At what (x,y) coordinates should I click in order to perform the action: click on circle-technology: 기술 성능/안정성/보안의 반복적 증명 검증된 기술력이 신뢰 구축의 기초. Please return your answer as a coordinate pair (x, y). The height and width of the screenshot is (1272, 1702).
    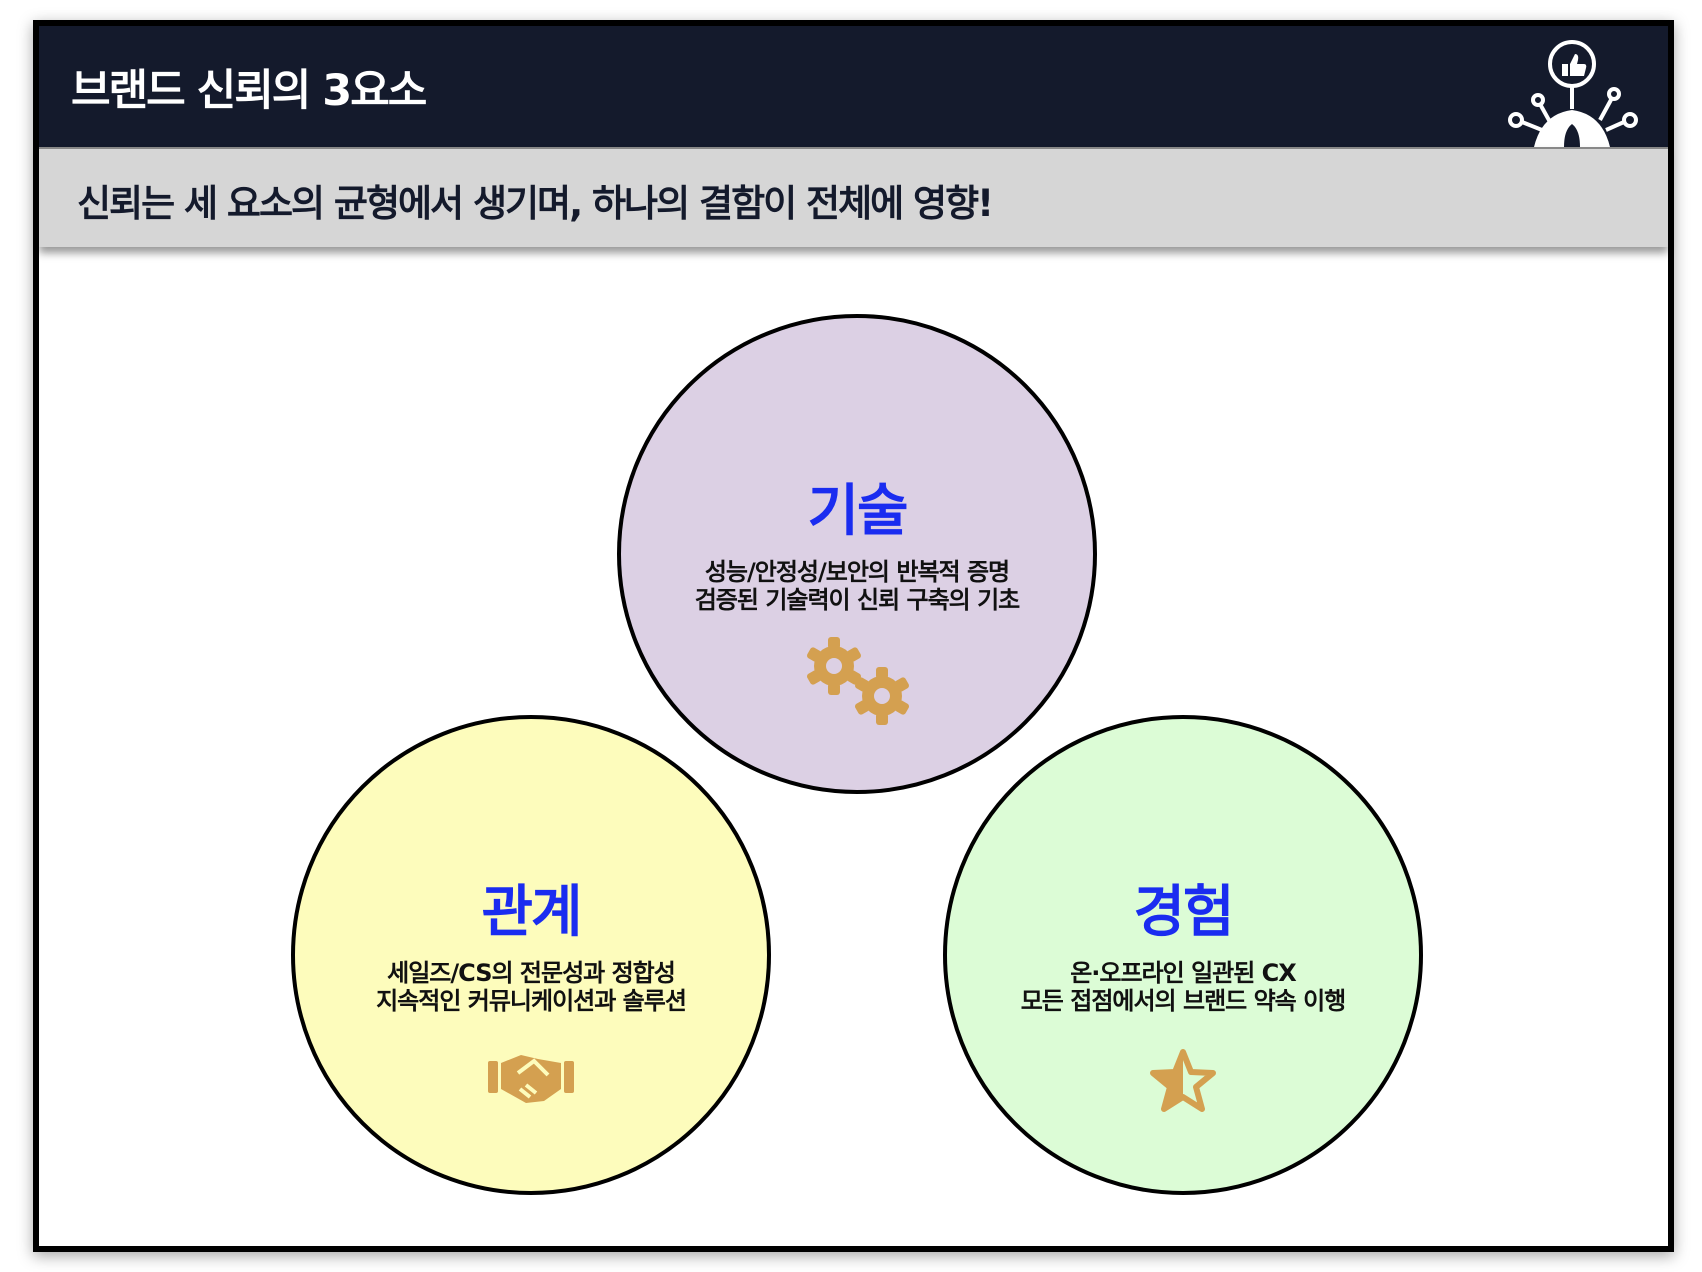
    Looking at the image, I should click on (857, 554).